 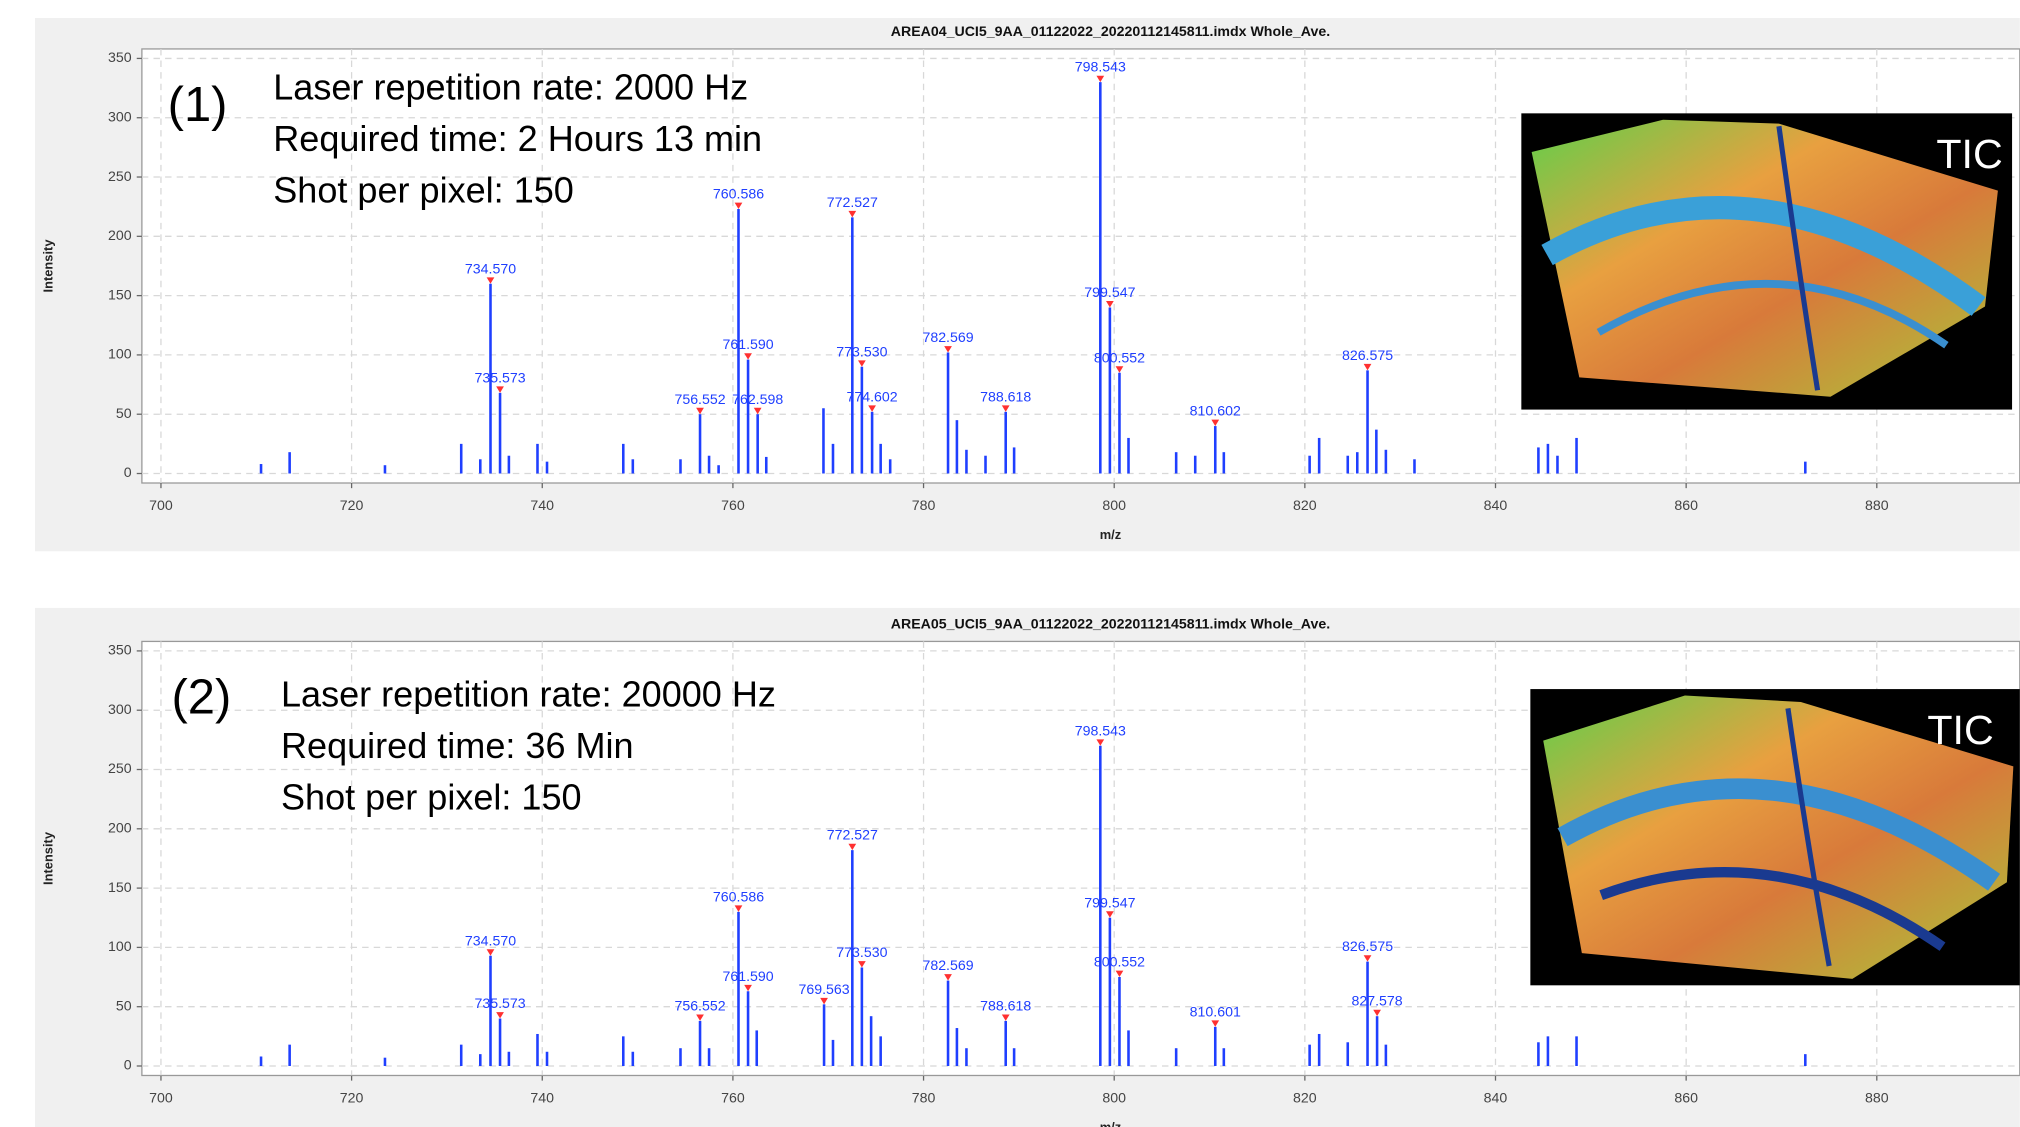 I want to click on peak-label: 799.547, so click(x=1109, y=293).